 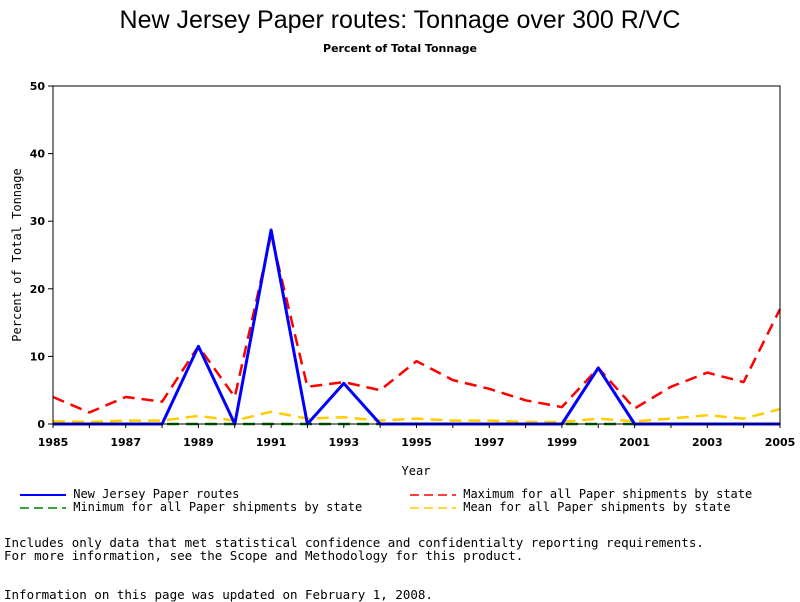 What do you see at coordinates (707, 442) in the screenshot?
I see `x-tick-label: 2003` at bounding box center [707, 442].